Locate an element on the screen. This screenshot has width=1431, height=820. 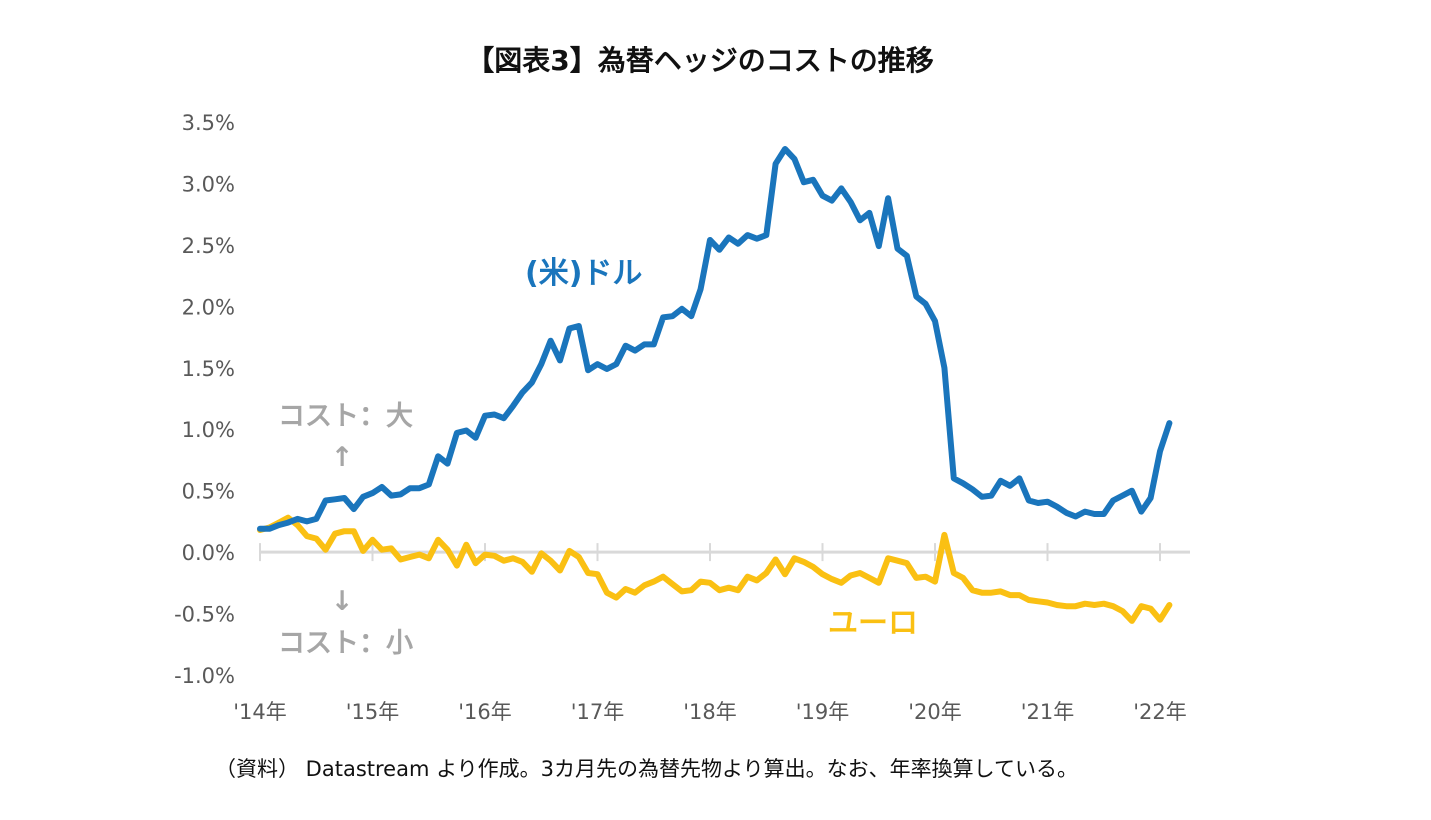
y-tick-label: 2.0% is located at coordinates (208, 307).